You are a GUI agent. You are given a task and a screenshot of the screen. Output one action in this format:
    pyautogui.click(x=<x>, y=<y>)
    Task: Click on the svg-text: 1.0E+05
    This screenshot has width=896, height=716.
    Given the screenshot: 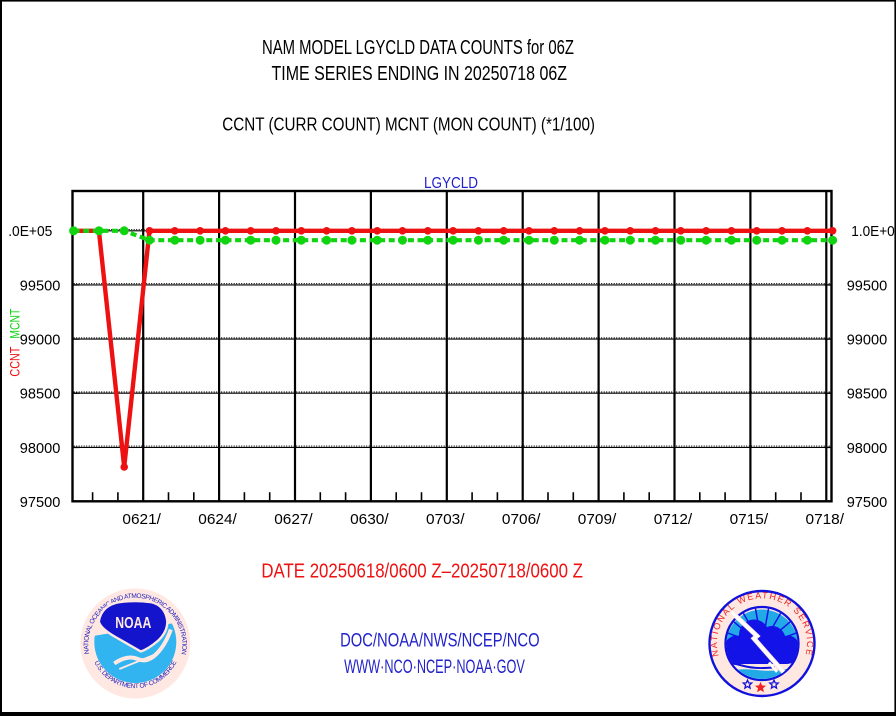 What is the action you would take?
    pyautogui.click(x=873, y=231)
    